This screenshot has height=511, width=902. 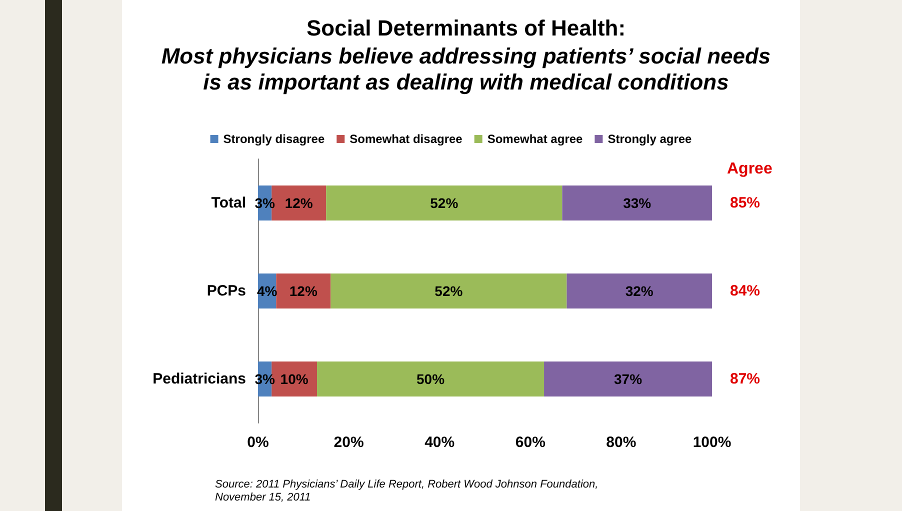 I want to click on data-label: 33%, so click(x=637, y=203).